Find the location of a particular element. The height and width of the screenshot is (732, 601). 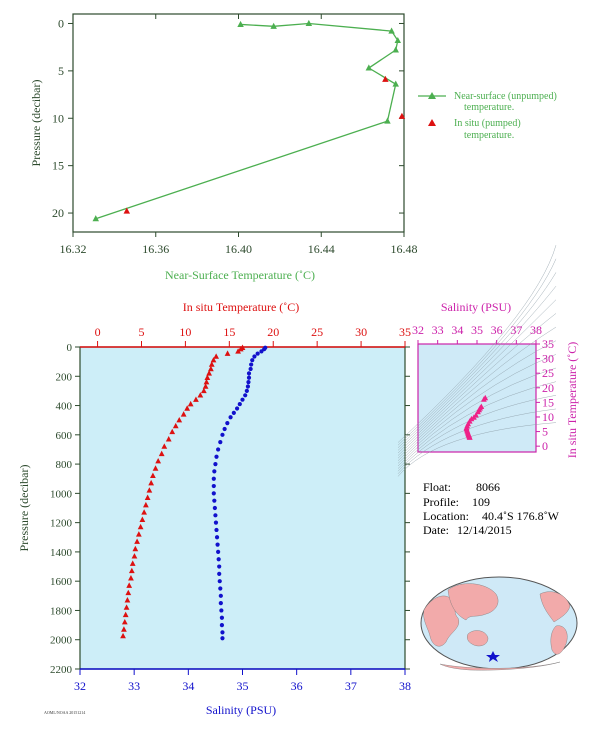

date-value: 12/14/2015 is located at coordinates (484, 530).